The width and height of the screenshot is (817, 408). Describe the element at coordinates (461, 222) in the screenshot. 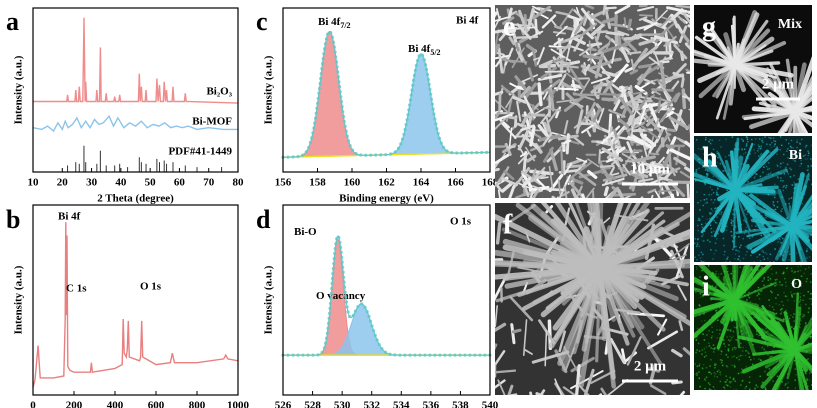

I see `panel-tag: O 1s` at that location.